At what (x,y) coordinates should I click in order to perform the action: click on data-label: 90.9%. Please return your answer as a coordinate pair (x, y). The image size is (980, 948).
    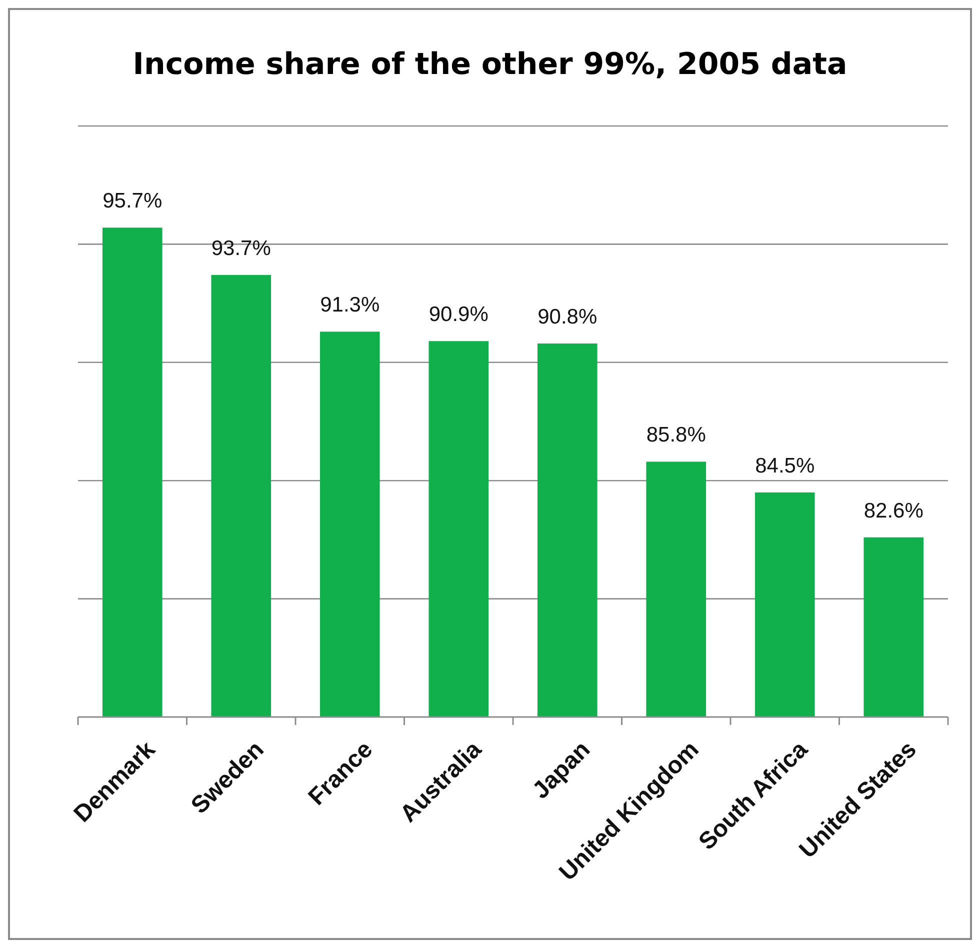
    Looking at the image, I should click on (458, 314).